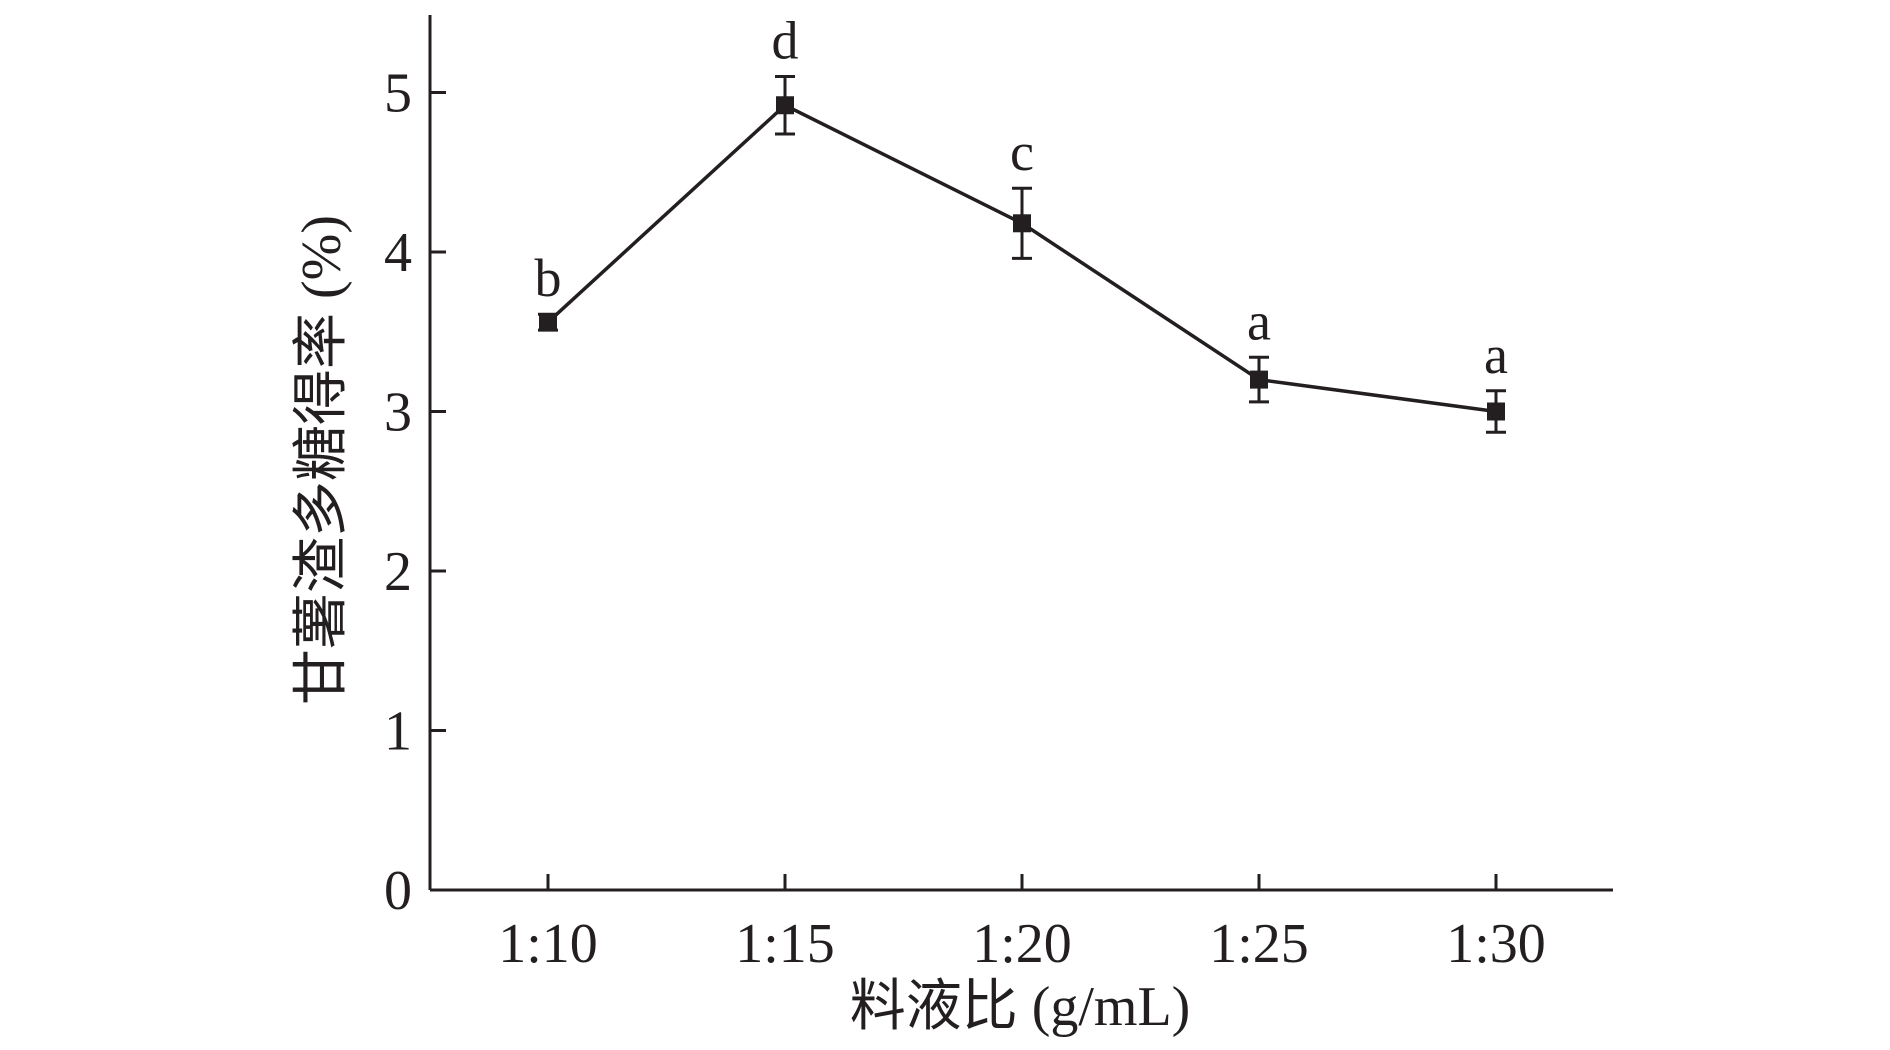 This screenshot has width=1890, height=1050. What do you see at coordinates (1020, 1007) in the screenshot?
I see `x-axis-title: 料液比 (g/mL)` at bounding box center [1020, 1007].